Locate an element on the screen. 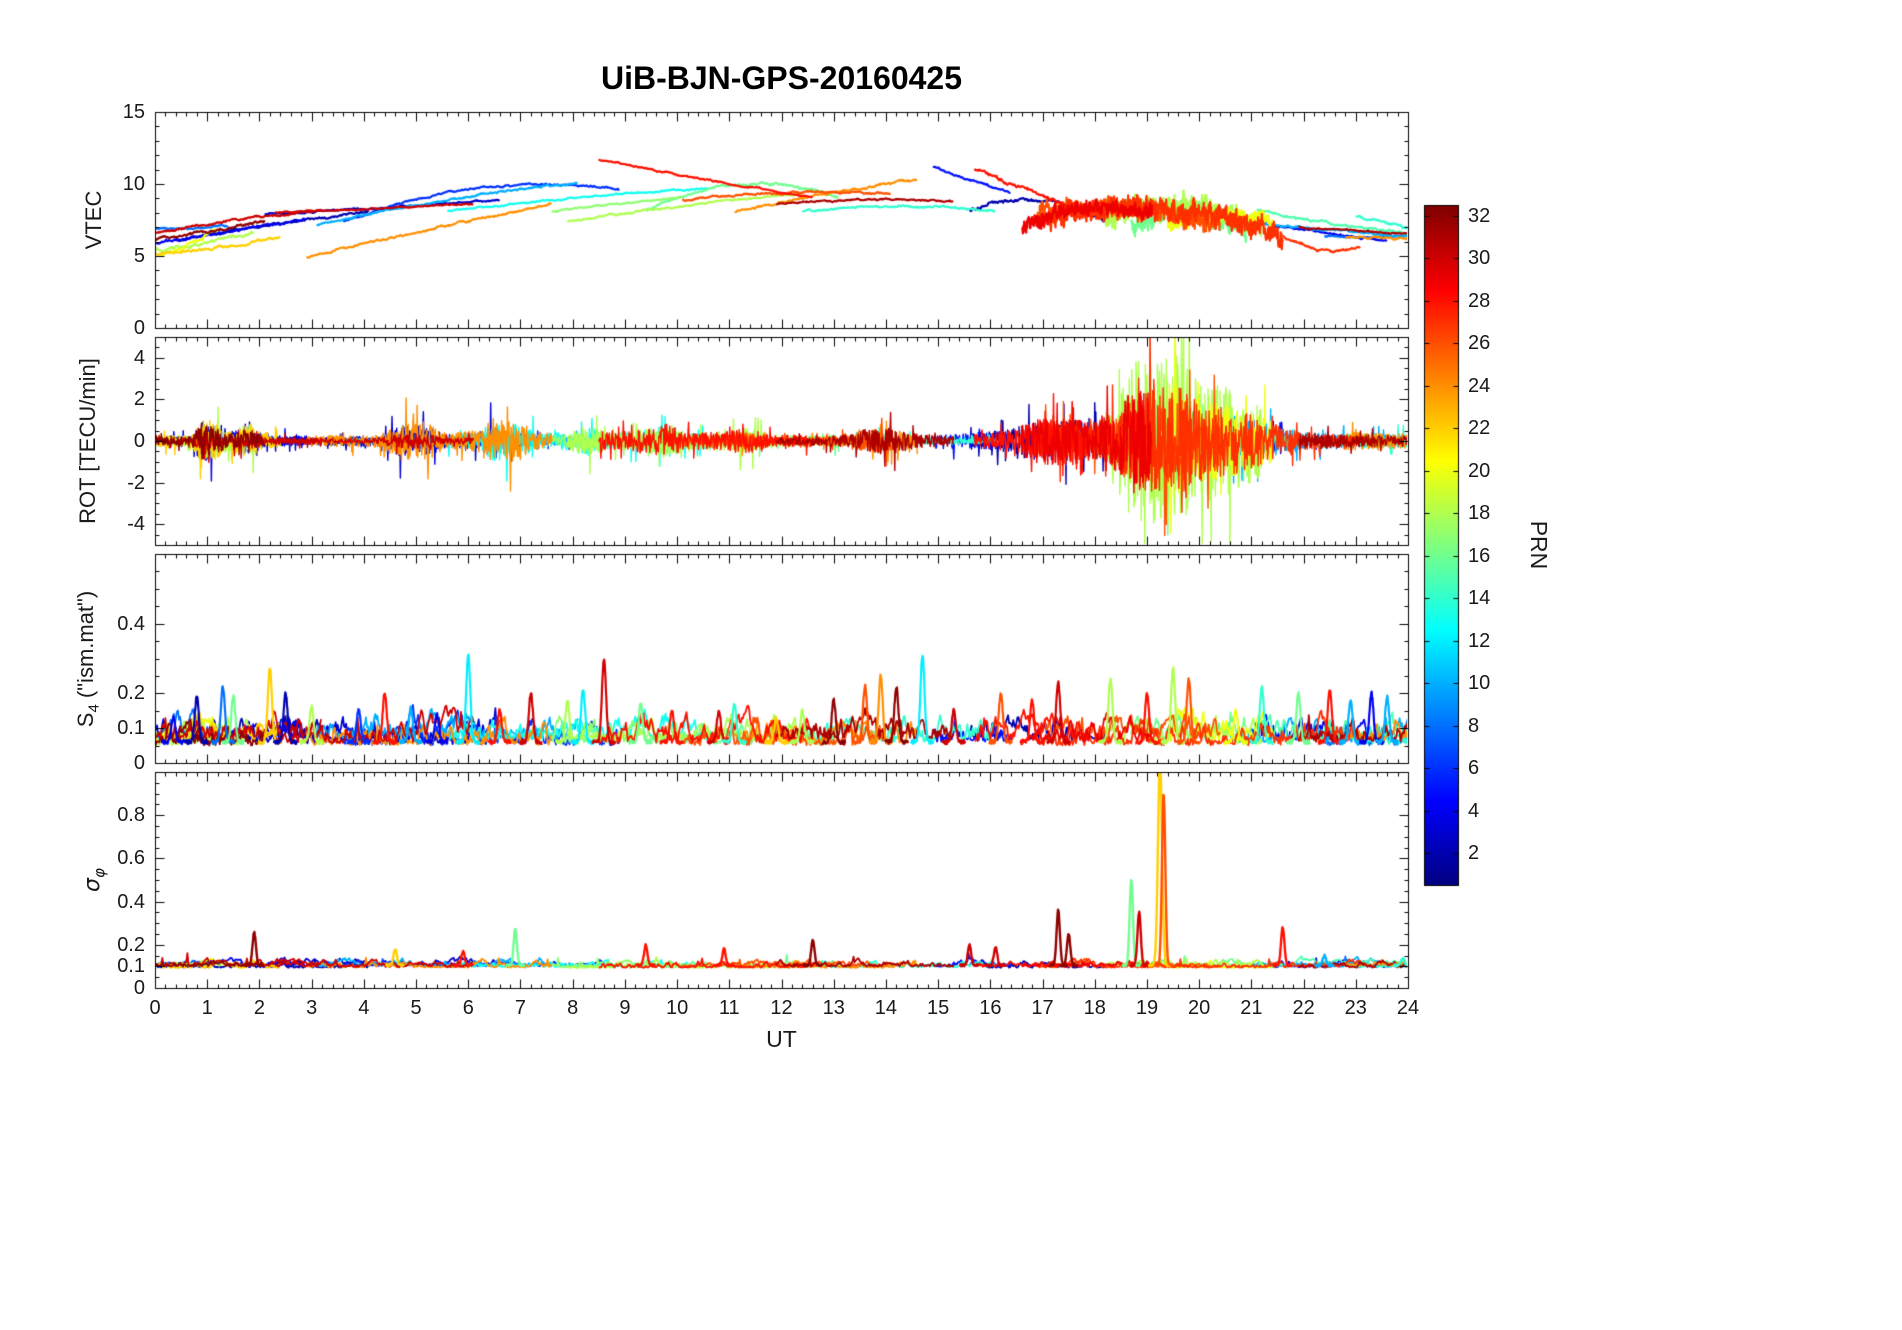 This screenshot has height=1330, width=1902. x-tick-label: 0 is located at coordinates (155, 1008).